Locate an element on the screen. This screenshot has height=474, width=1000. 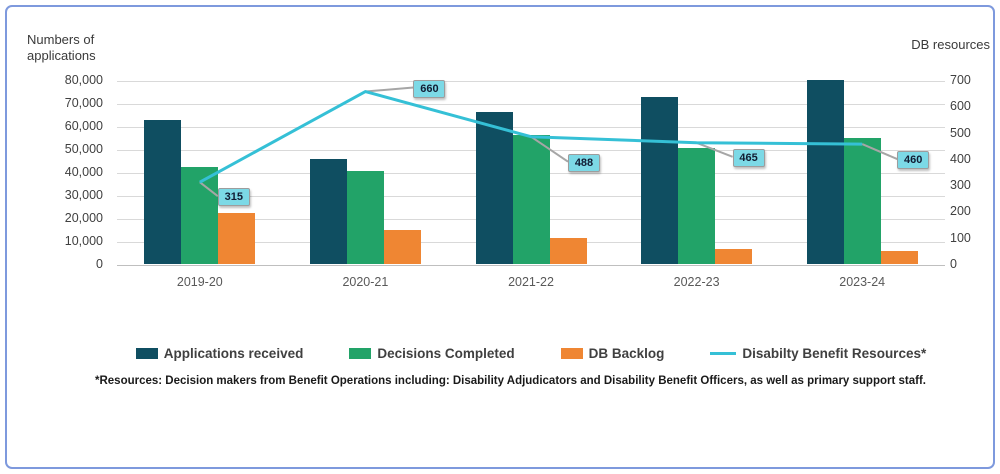
x-axis-label: 2021-22 is located at coordinates (531, 282).